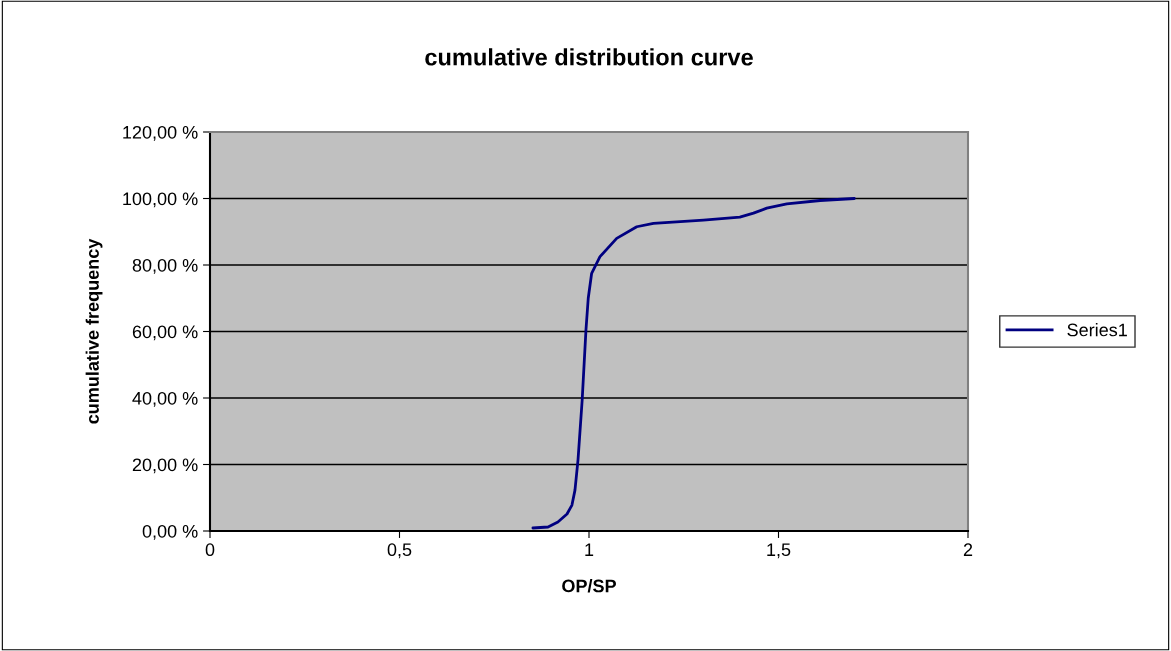 The image size is (1171, 651). I want to click on y-tick-label: 0,00 %, so click(170, 532).